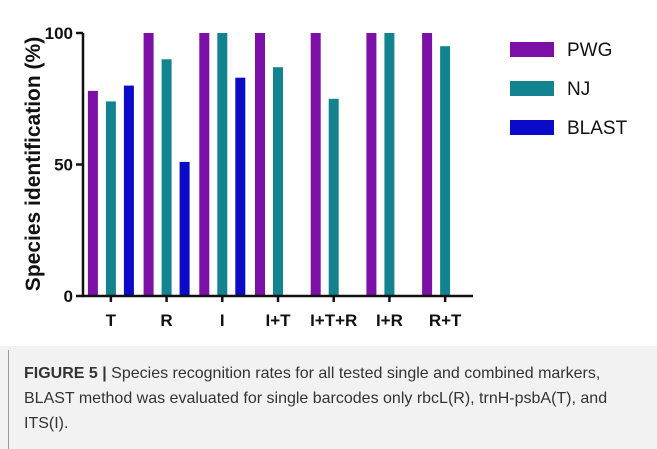  I want to click on x-tick-label: I+T+R, so click(333, 320).